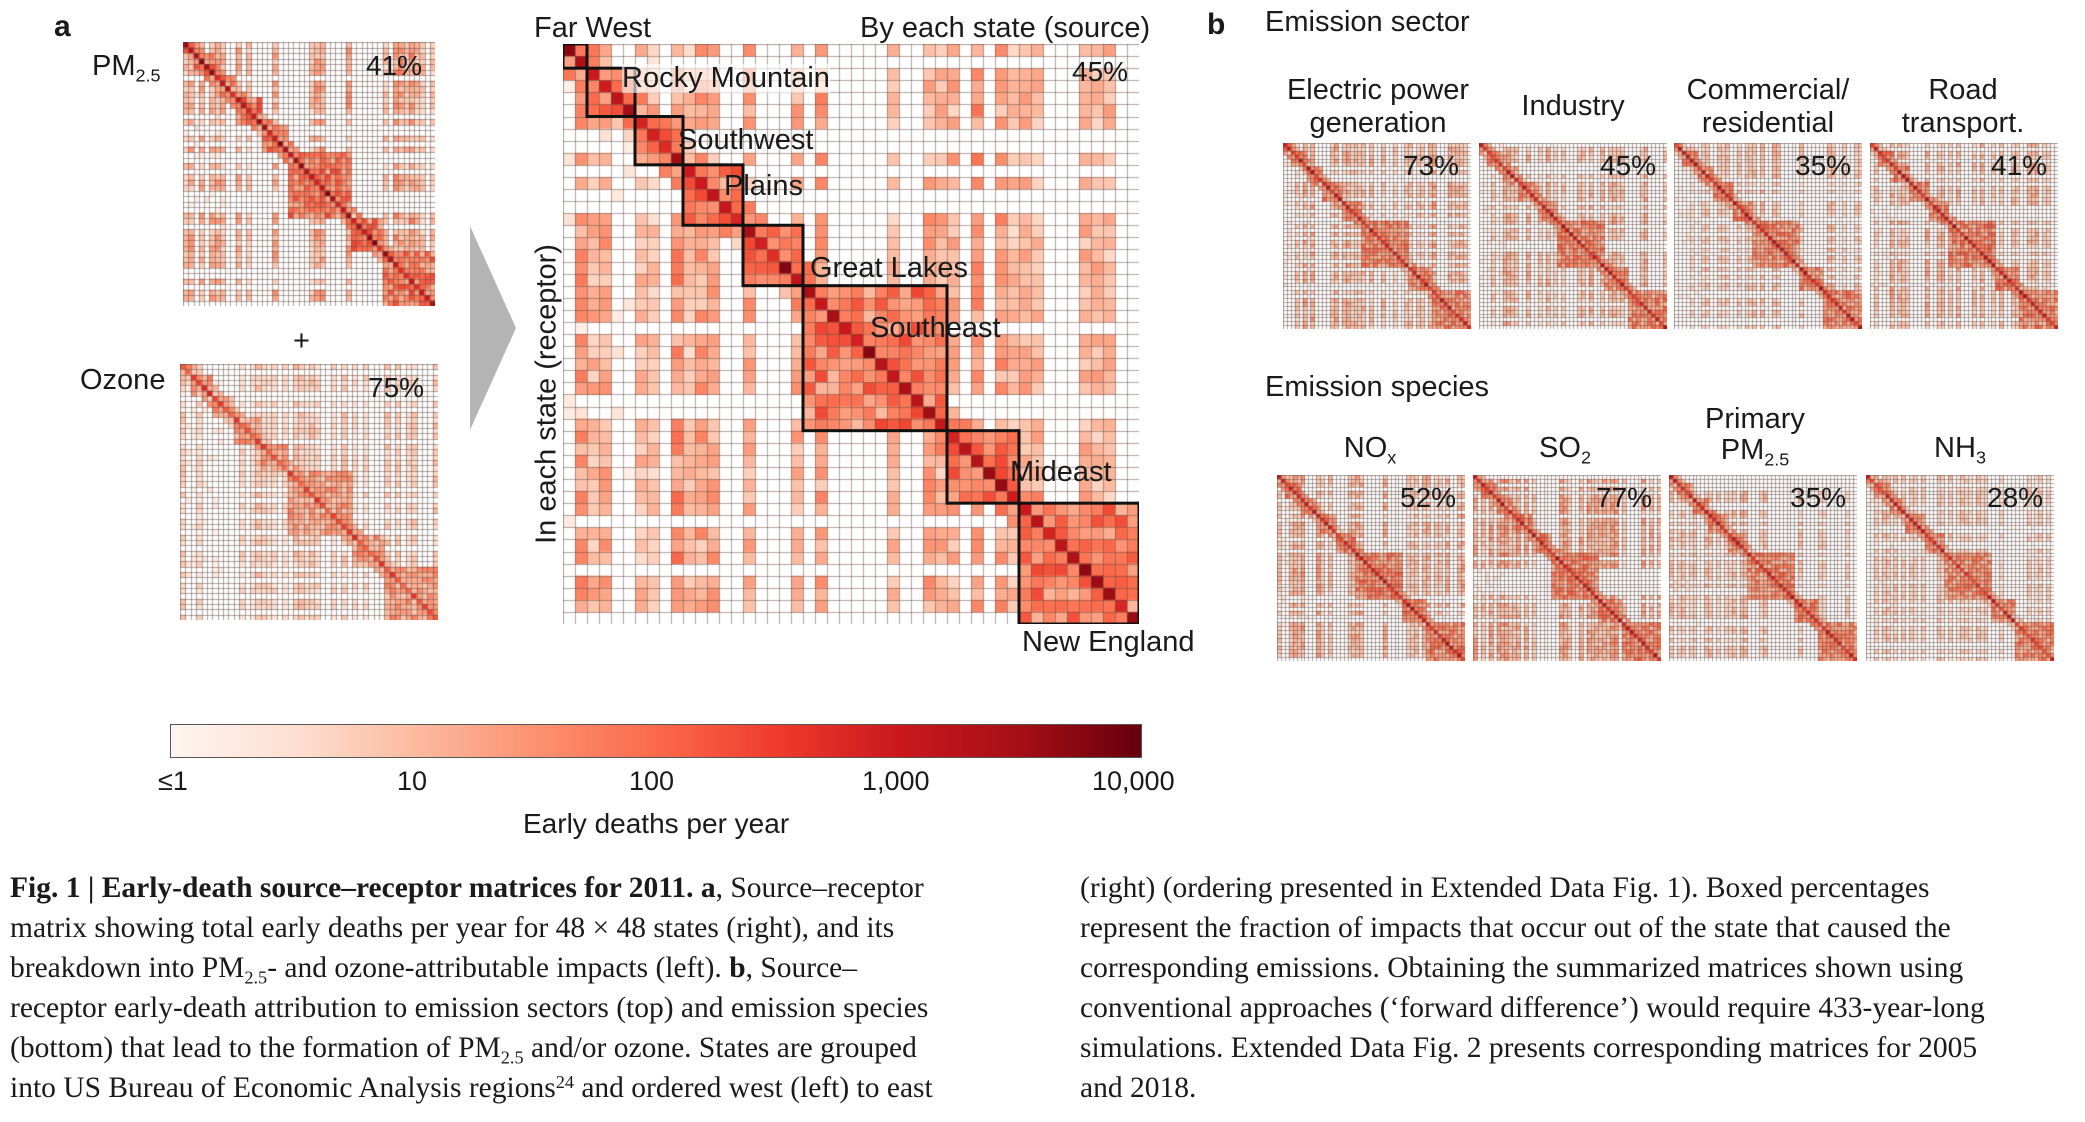 Image resolution: width=2085 pixels, height=1122 pixels. Describe the element at coordinates (713, 195) in the screenshot. I see `region-box-plains` at that location.